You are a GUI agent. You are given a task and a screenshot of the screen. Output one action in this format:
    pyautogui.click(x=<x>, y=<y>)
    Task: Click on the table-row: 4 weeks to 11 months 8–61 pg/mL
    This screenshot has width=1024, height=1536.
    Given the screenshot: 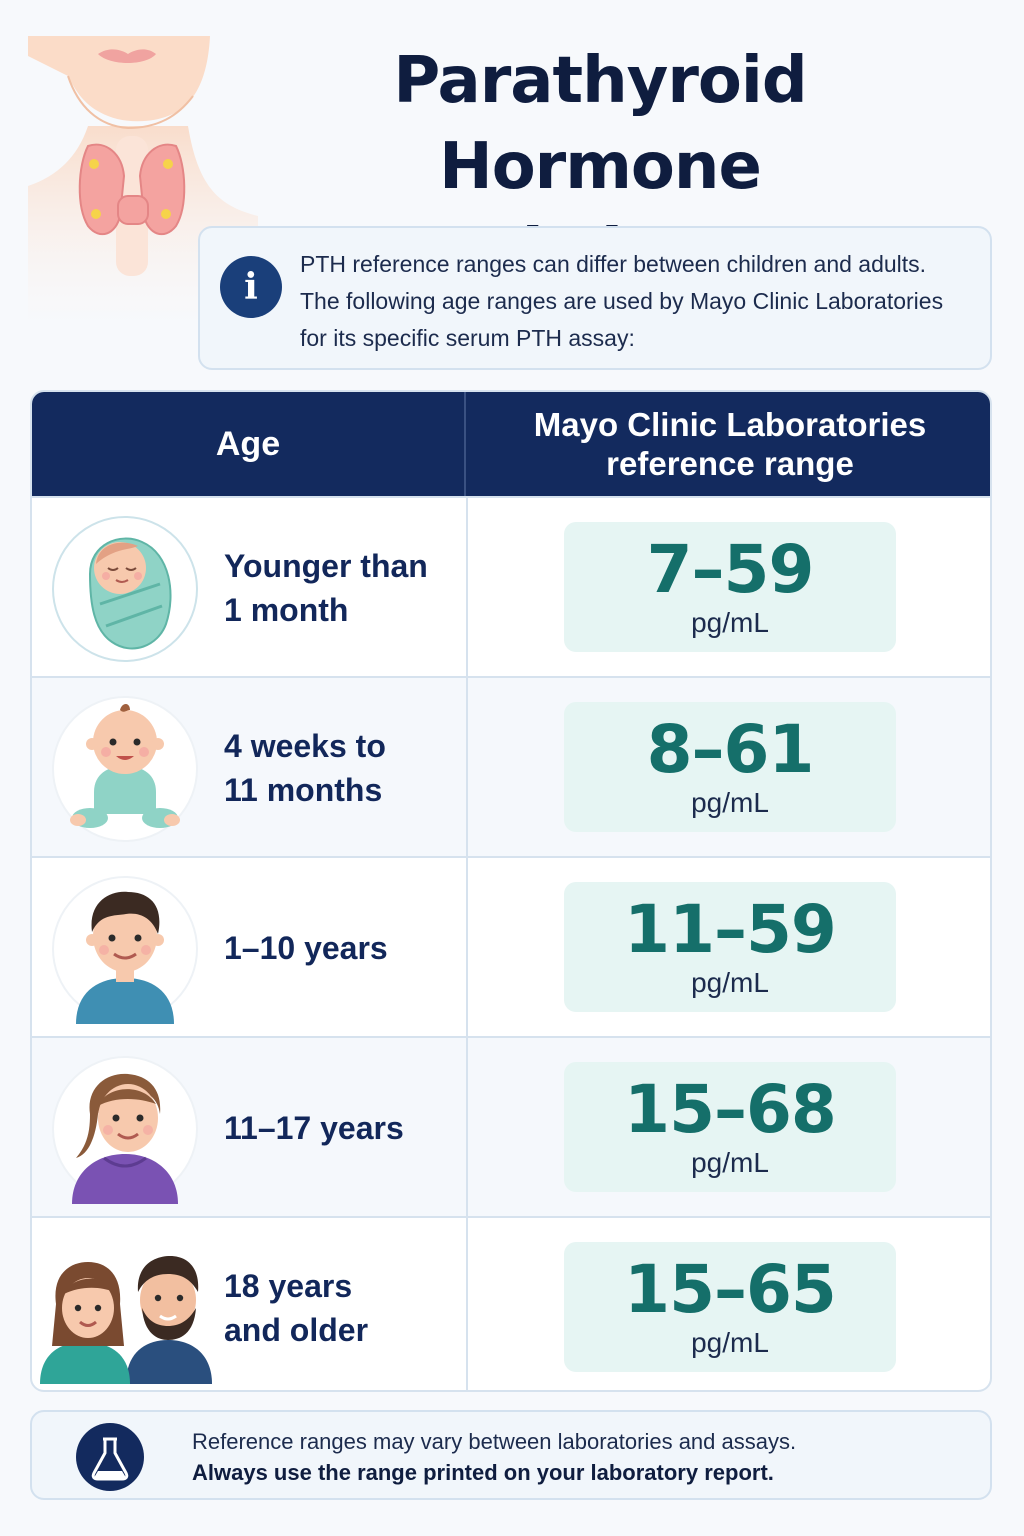 What is the action you would take?
    pyautogui.click(x=511, y=767)
    